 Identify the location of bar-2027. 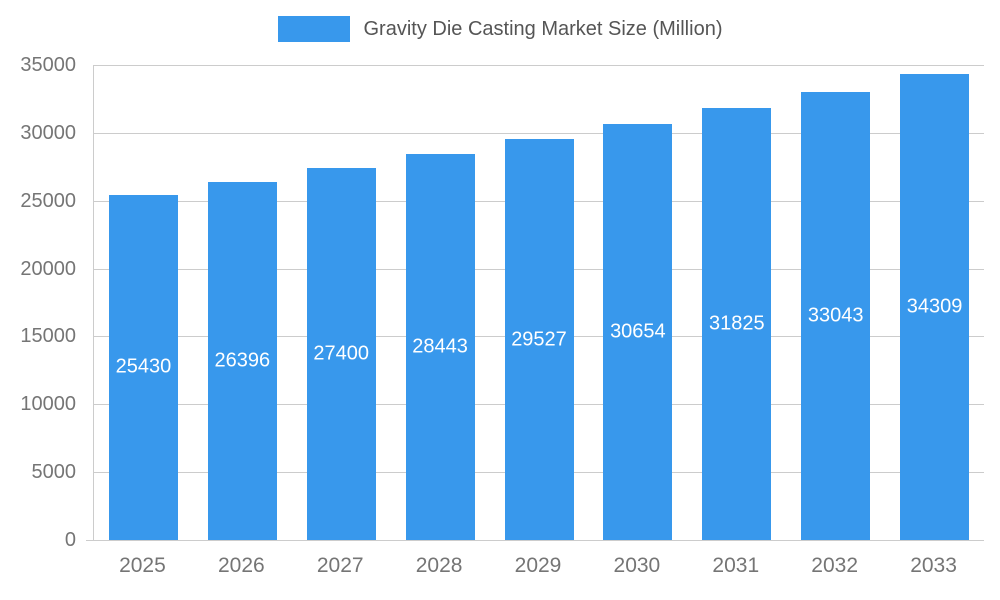
(341, 354).